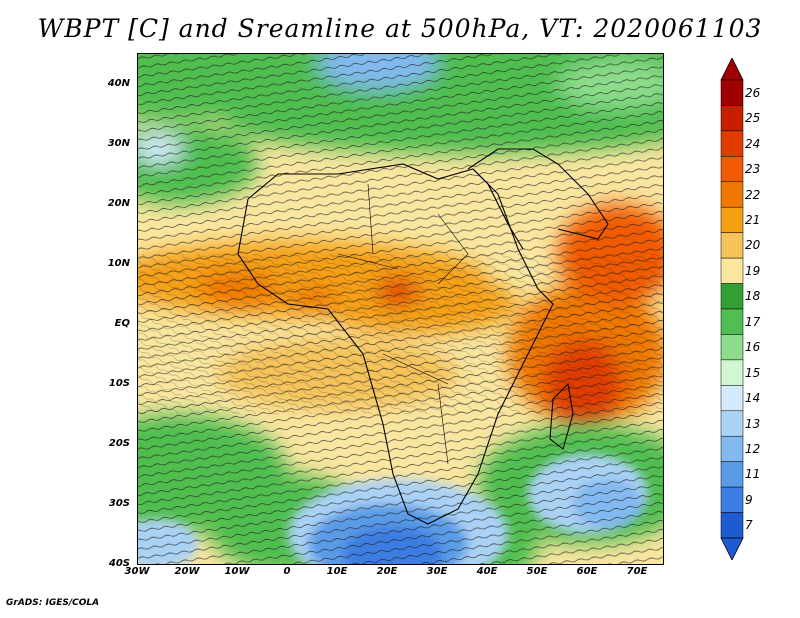 The image size is (800, 618). I want to click on credit-text: GrADS: IGES/COLA, so click(53, 603).